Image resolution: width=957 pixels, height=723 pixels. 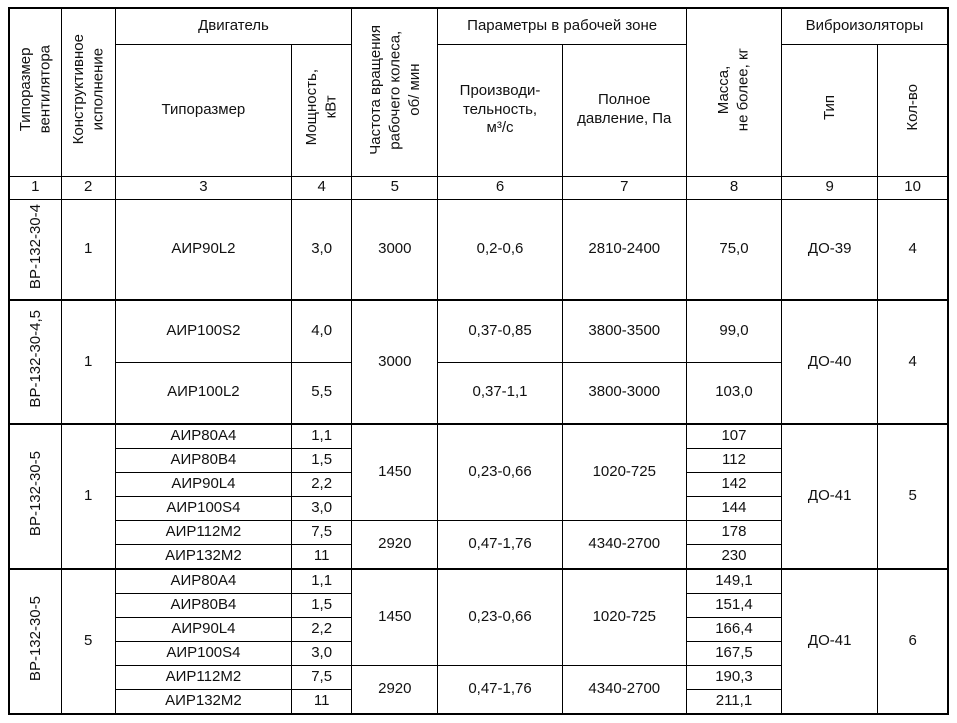 I want to click on cell-motor: АИР90L4, so click(x=203, y=484).